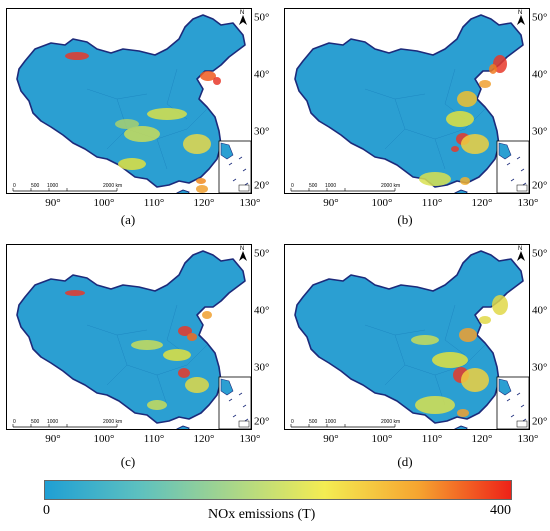  Describe the element at coordinates (128, 219) in the screenshot. I see `panel-label-a: (a)` at that location.